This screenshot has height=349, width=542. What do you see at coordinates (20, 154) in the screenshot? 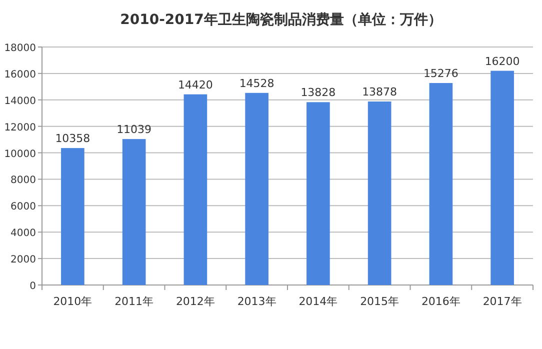
I see `y-tick-label: 10000` at bounding box center [20, 154].